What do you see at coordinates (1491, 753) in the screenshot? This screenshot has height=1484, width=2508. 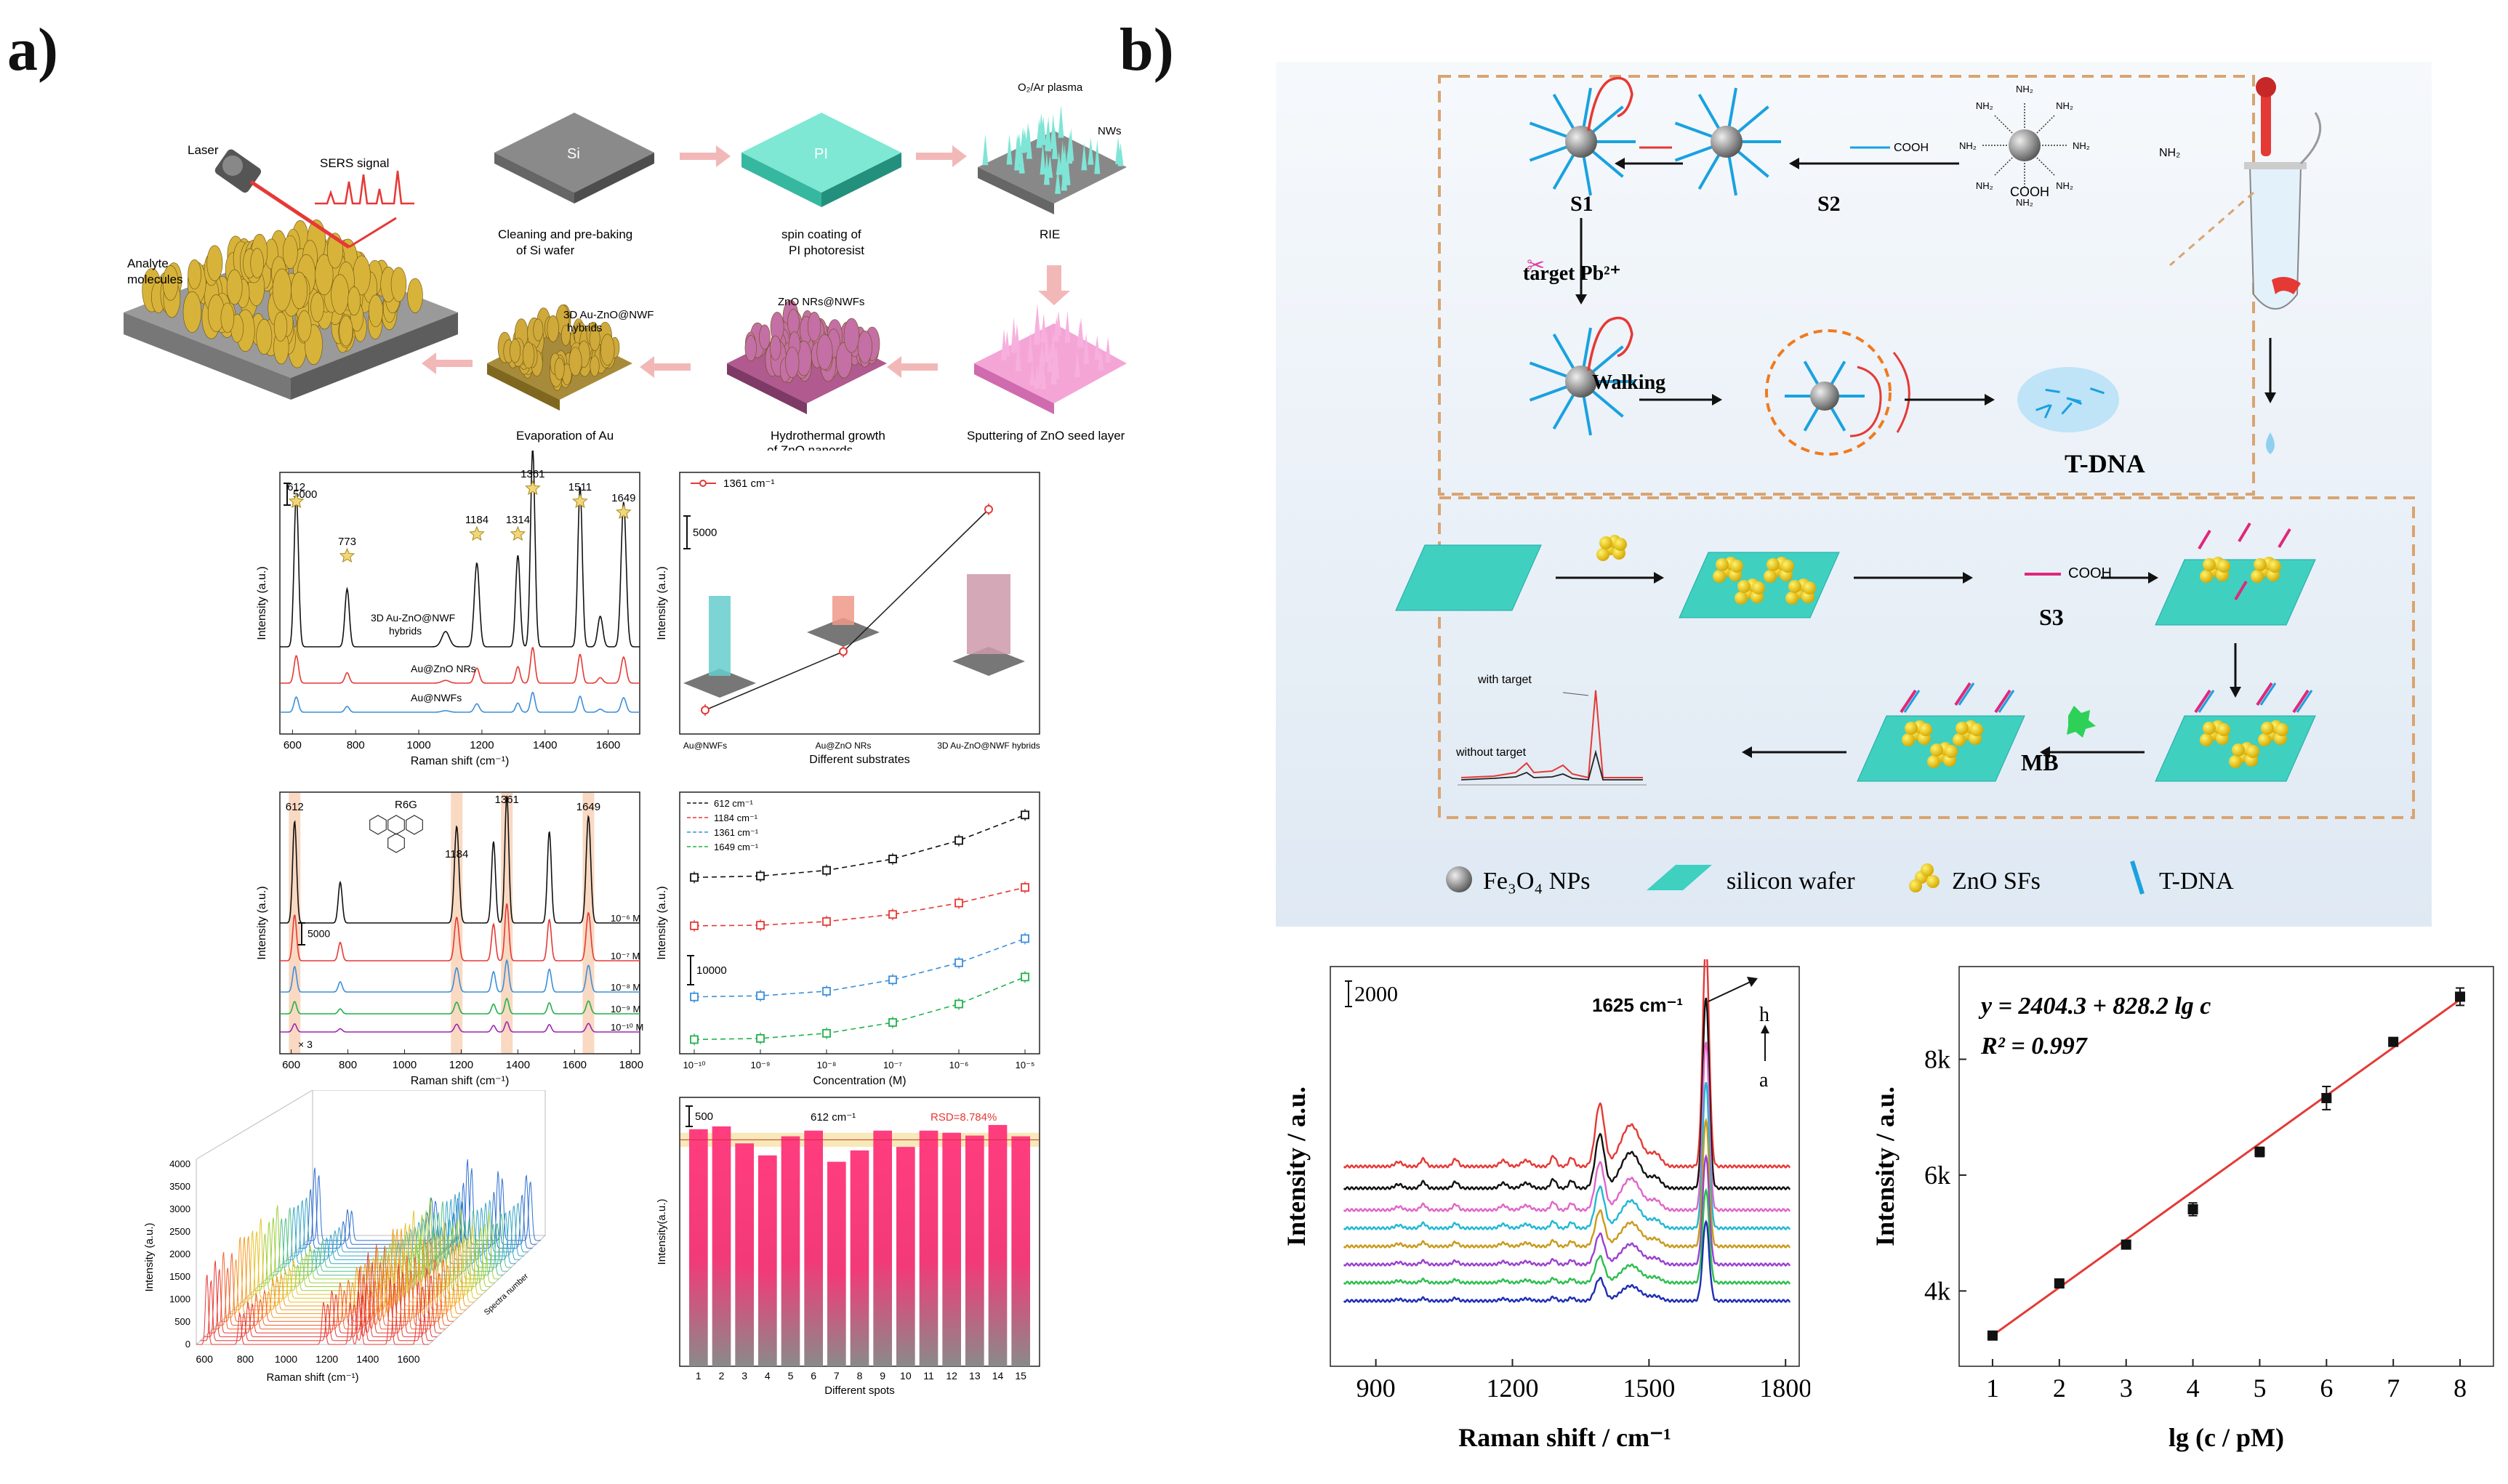 I see `without-target-label: without target` at bounding box center [1491, 753].